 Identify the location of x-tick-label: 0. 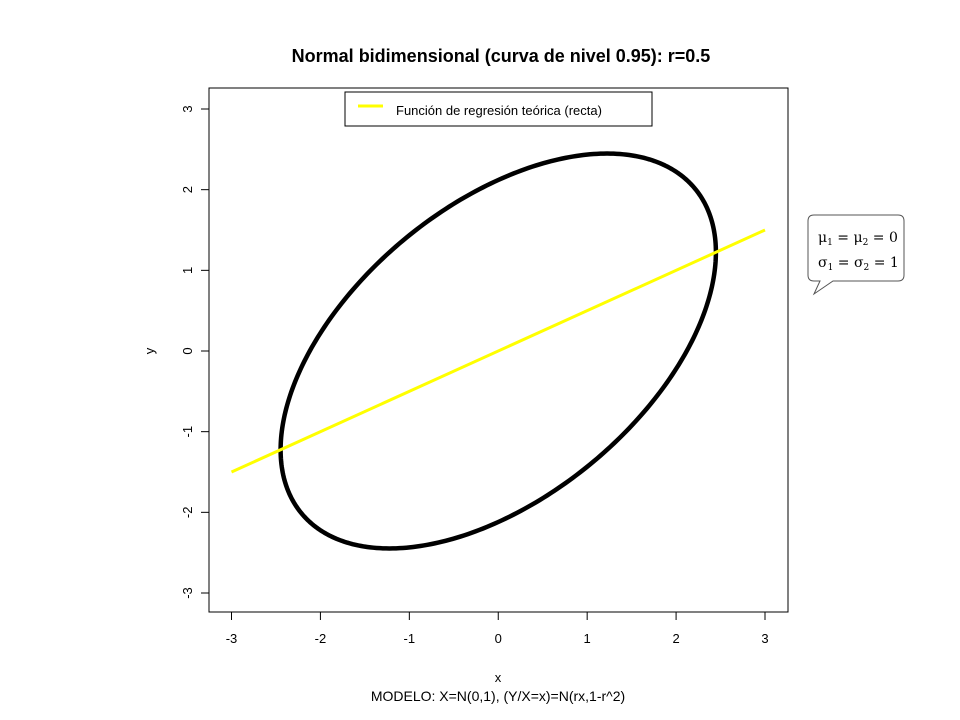
(498, 638).